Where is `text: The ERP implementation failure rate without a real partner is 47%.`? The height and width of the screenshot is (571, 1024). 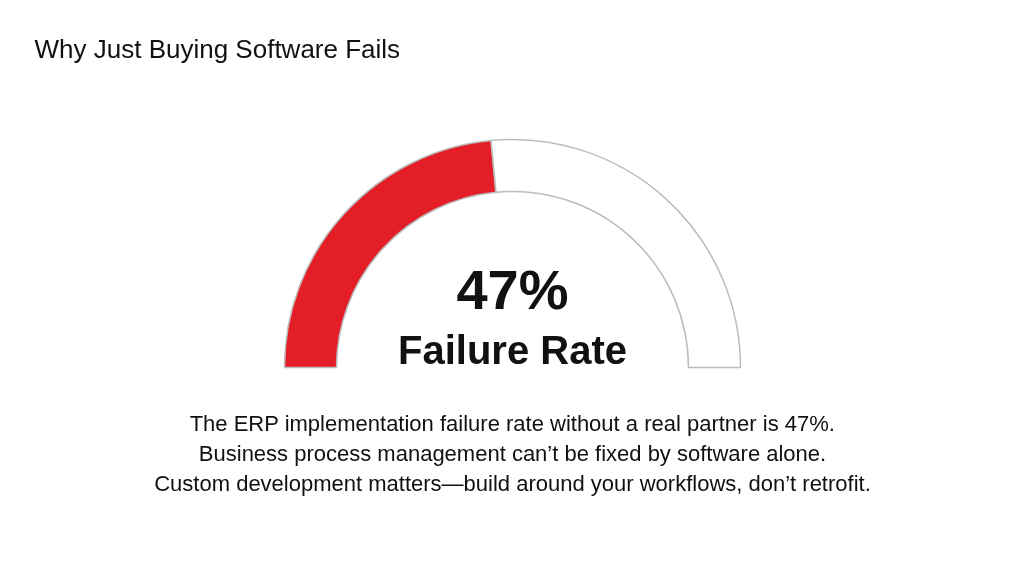 text: The ERP implementation failure rate without a real partner is 47%. is located at coordinates (512, 423).